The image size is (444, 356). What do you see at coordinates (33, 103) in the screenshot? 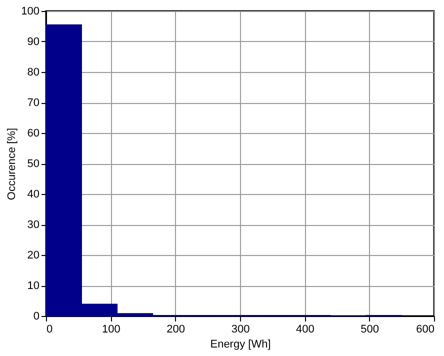
I see `y-tick-label: 70` at bounding box center [33, 103].